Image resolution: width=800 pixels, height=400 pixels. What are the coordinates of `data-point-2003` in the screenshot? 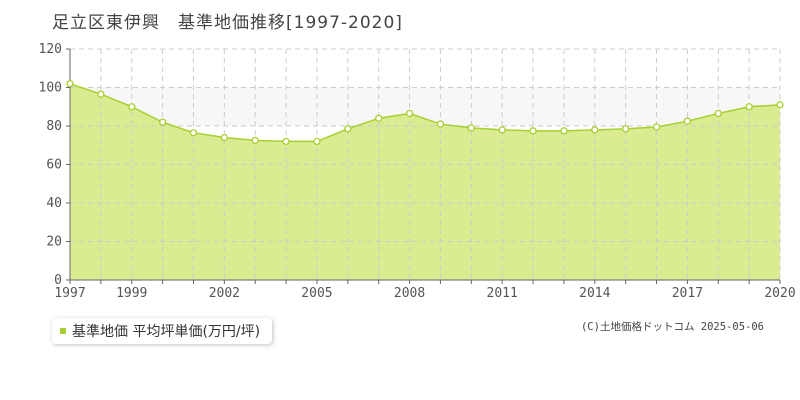 It's located at (255, 140).